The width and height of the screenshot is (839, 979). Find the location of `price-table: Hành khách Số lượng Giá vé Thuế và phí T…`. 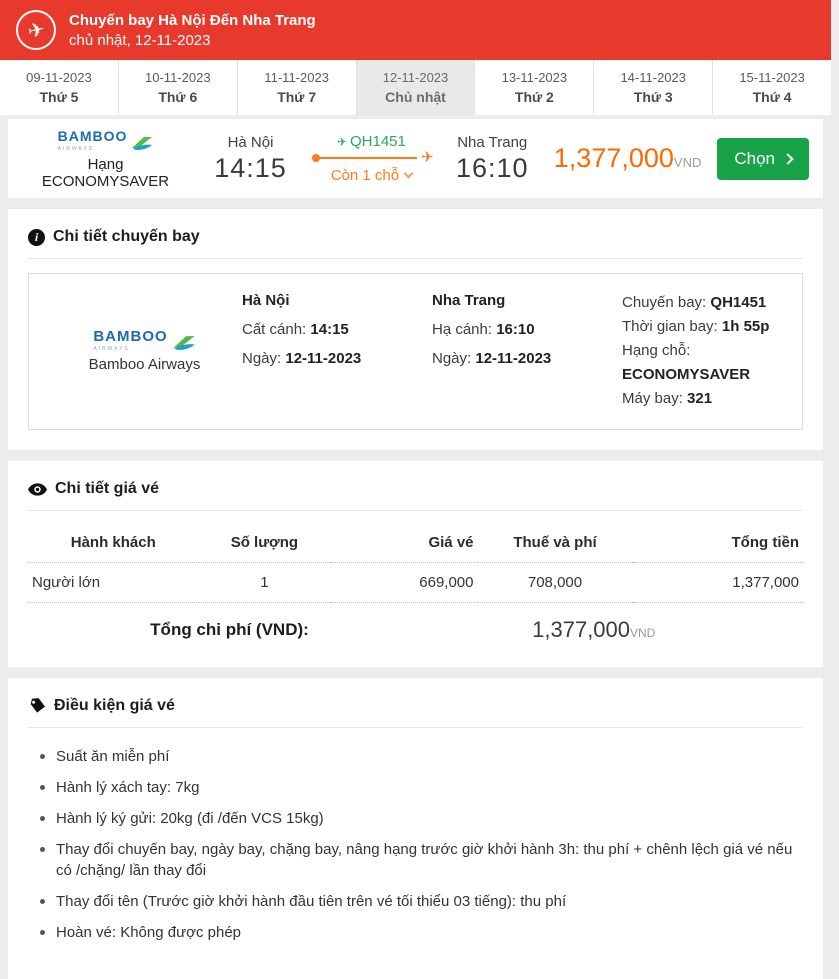

price-table: Hành khách Số lượng Giá vé Thuế và phí T… is located at coordinates (415, 564).